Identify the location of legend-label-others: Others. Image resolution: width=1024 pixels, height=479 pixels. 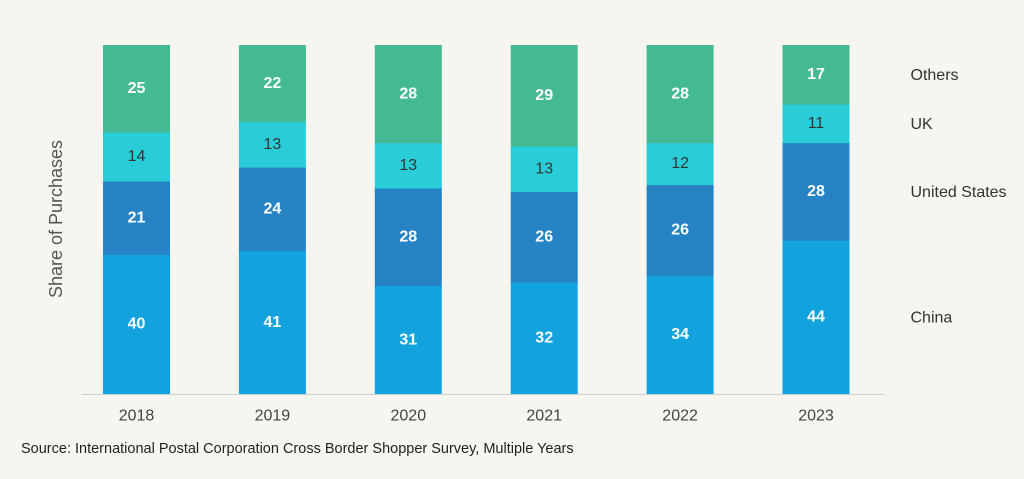
(935, 75).